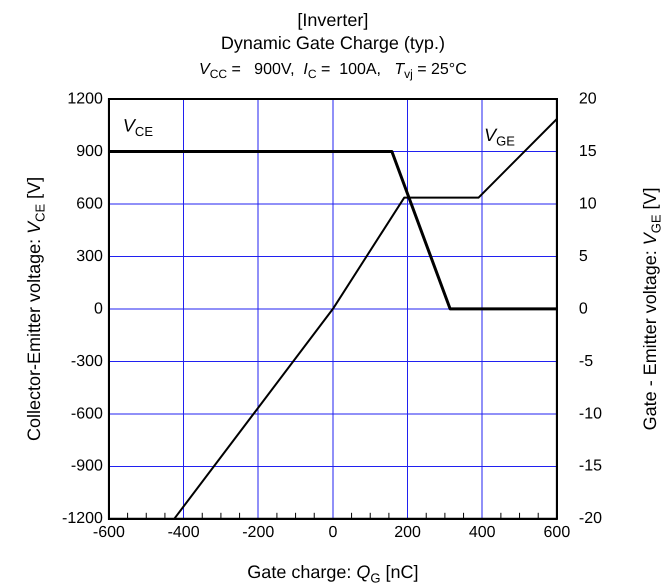 This screenshot has width=664, height=586. I want to click on y2-tick-label: -15, so click(590, 466).